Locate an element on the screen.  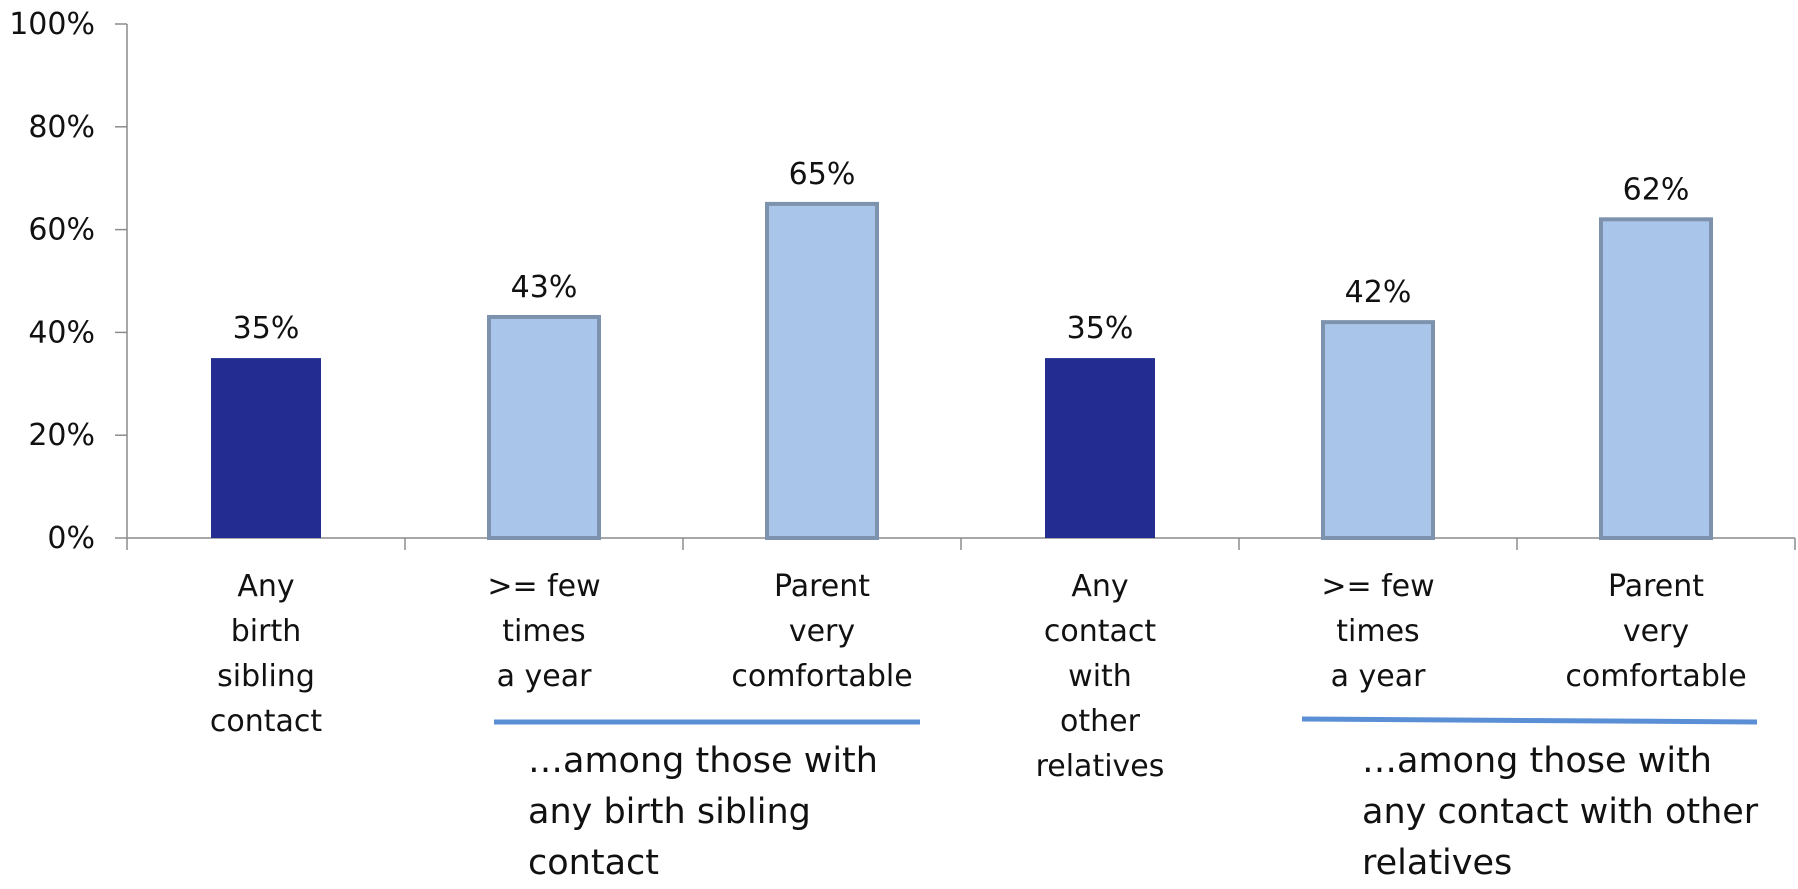
x-category-label: Any birth sibling contact is located at coordinates (266, 654).